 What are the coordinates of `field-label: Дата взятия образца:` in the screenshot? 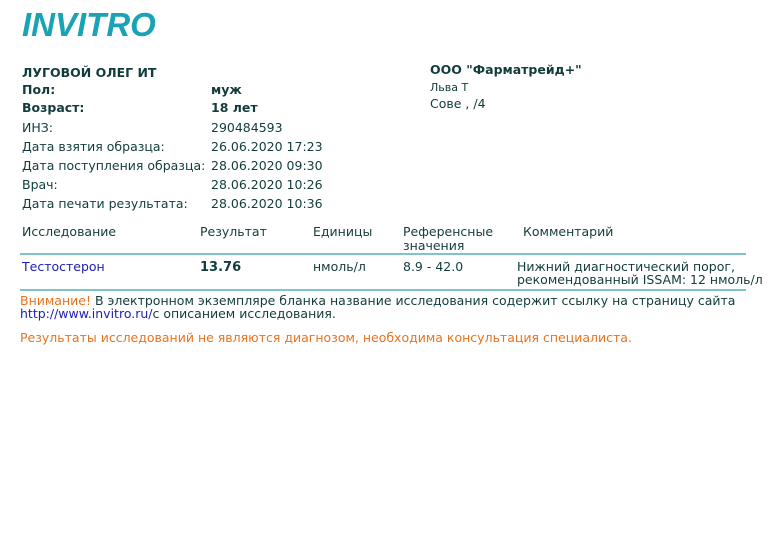 It's located at (93, 146).